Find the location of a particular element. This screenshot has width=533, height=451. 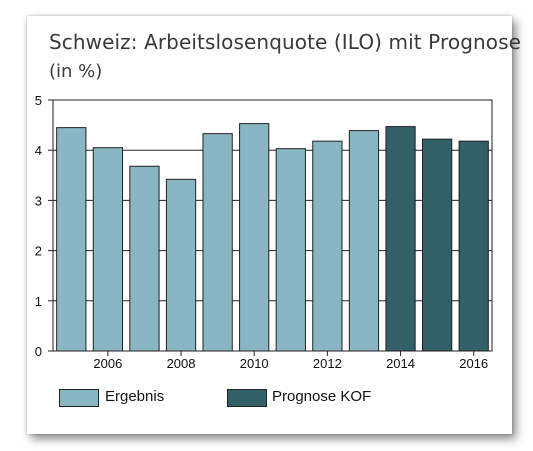

bar-2008 is located at coordinates (181, 265).